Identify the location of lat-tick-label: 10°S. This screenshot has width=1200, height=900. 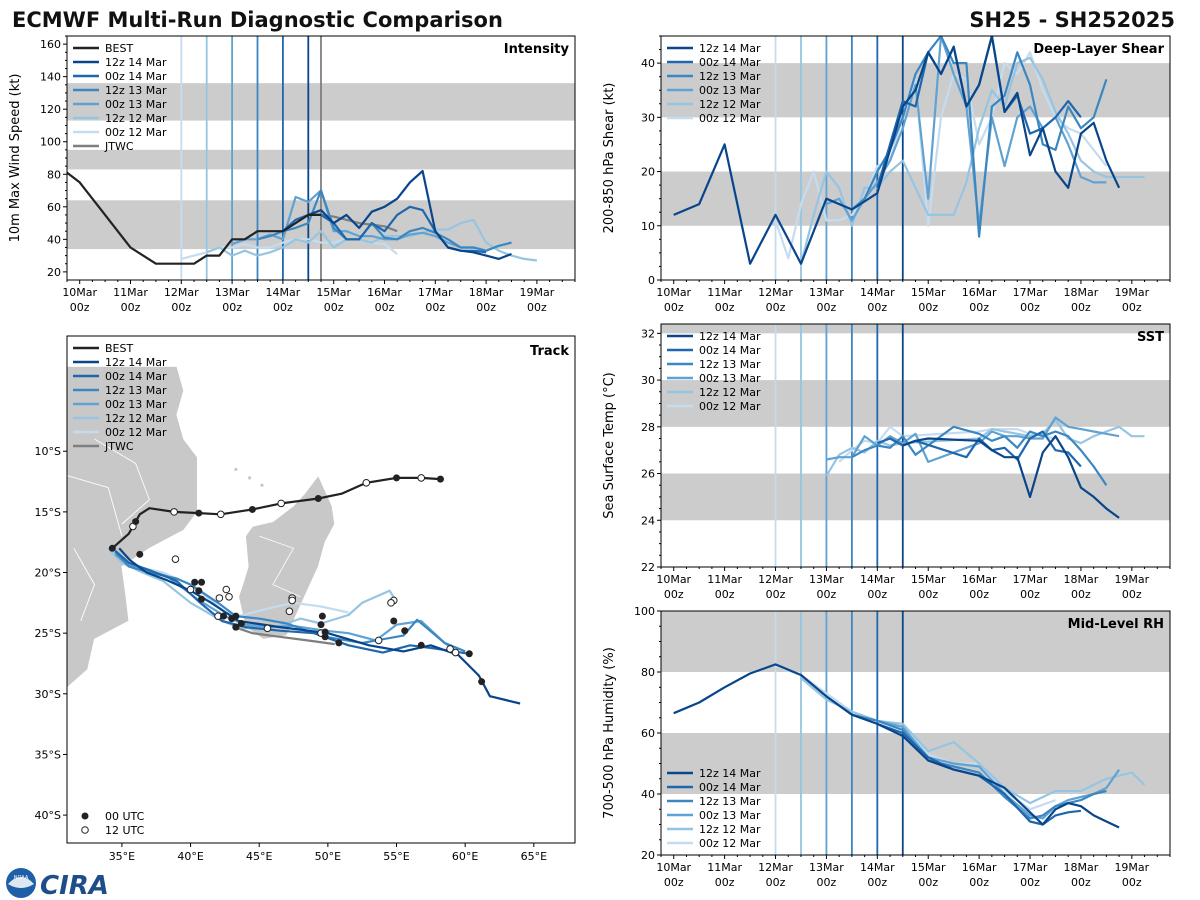
(48, 451).